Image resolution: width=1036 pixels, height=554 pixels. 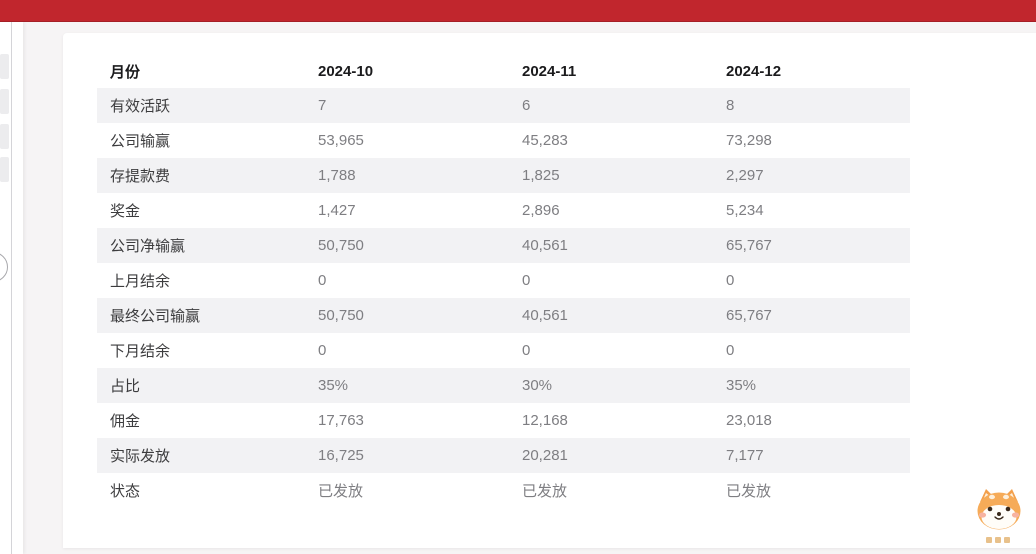 I want to click on row-label: 奖金, so click(x=125, y=211).